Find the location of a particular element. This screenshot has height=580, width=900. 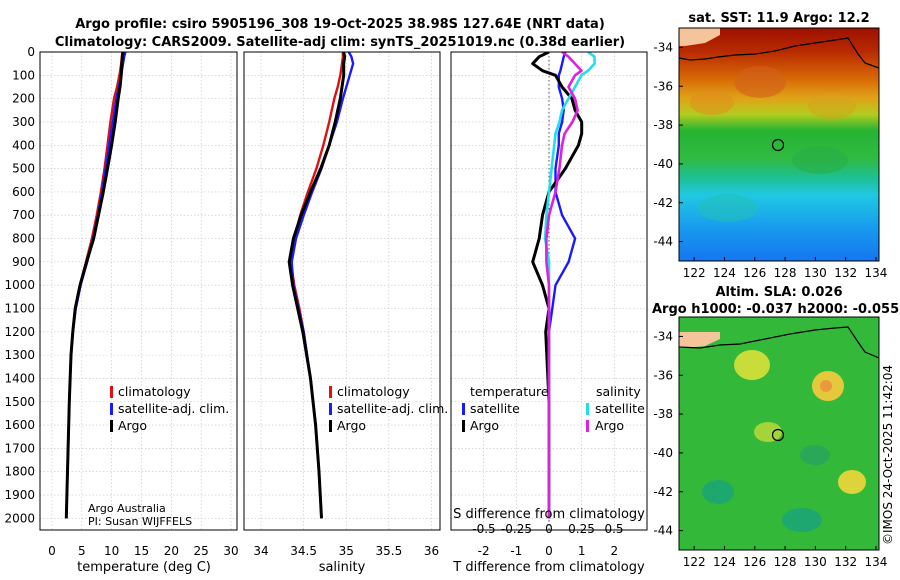

t-difference-x-label: T difference from climatology is located at coordinates (548, 567).